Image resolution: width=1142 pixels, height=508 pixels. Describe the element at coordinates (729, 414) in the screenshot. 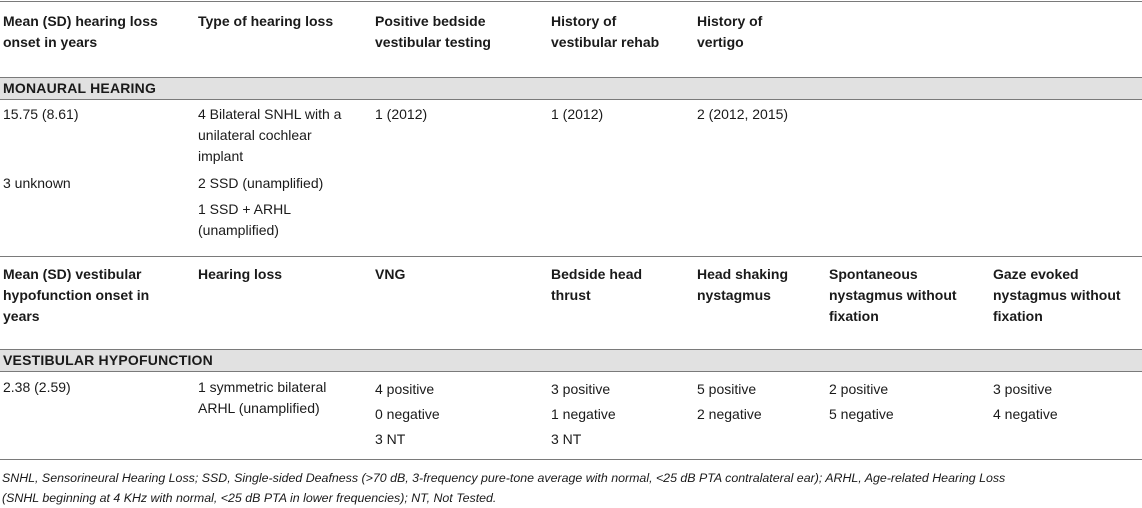

I see `cell-text-line: 2 negative` at that location.